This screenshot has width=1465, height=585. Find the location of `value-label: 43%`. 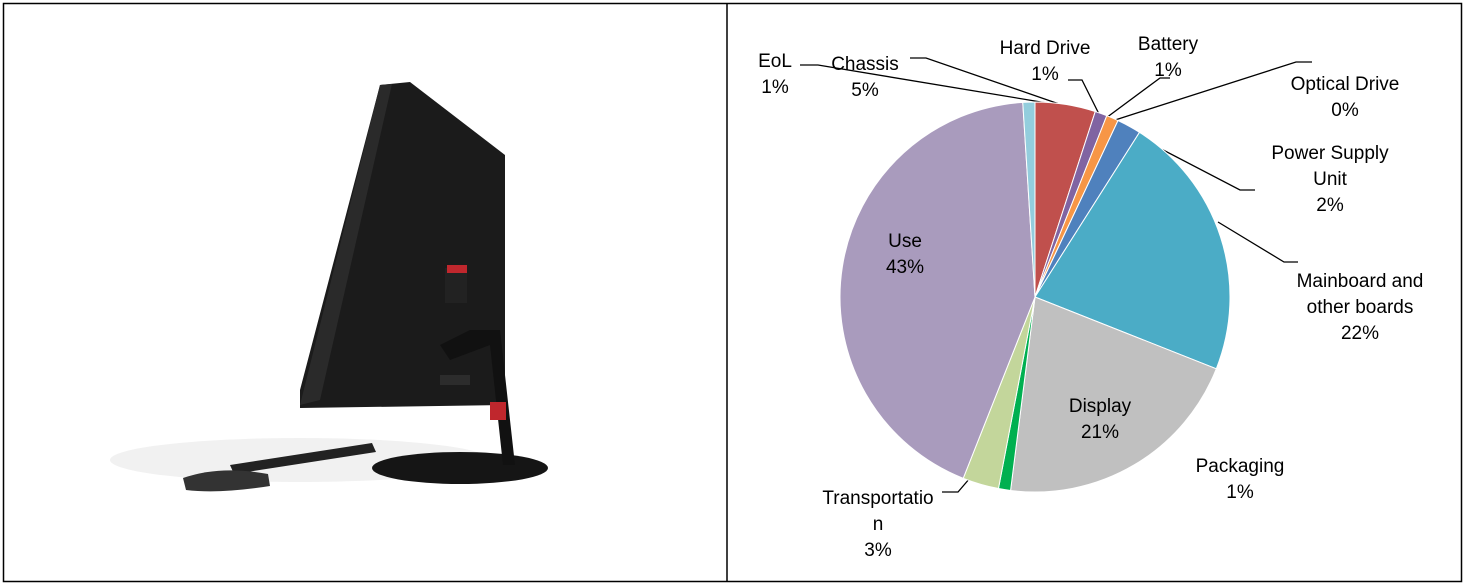

value-label: 43% is located at coordinates (905, 267).